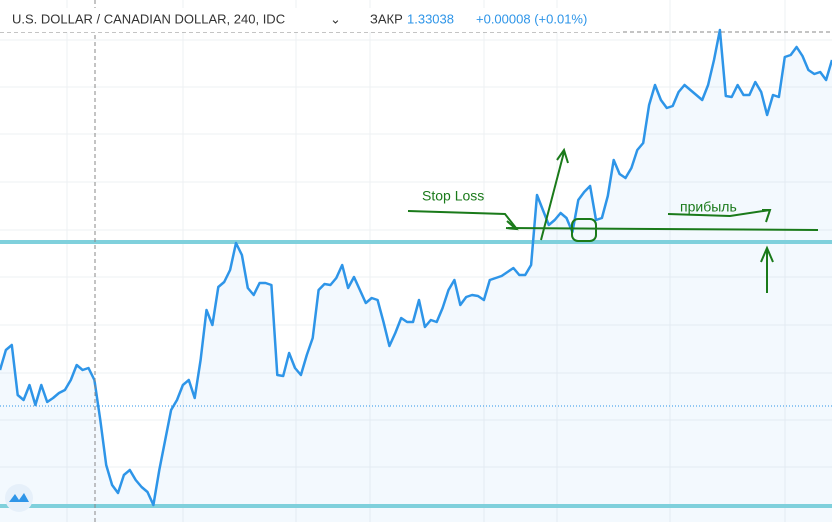  What do you see at coordinates (430, 18) in the screenshot?
I see `close-value: 1.33038` at bounding box center [430, 18].